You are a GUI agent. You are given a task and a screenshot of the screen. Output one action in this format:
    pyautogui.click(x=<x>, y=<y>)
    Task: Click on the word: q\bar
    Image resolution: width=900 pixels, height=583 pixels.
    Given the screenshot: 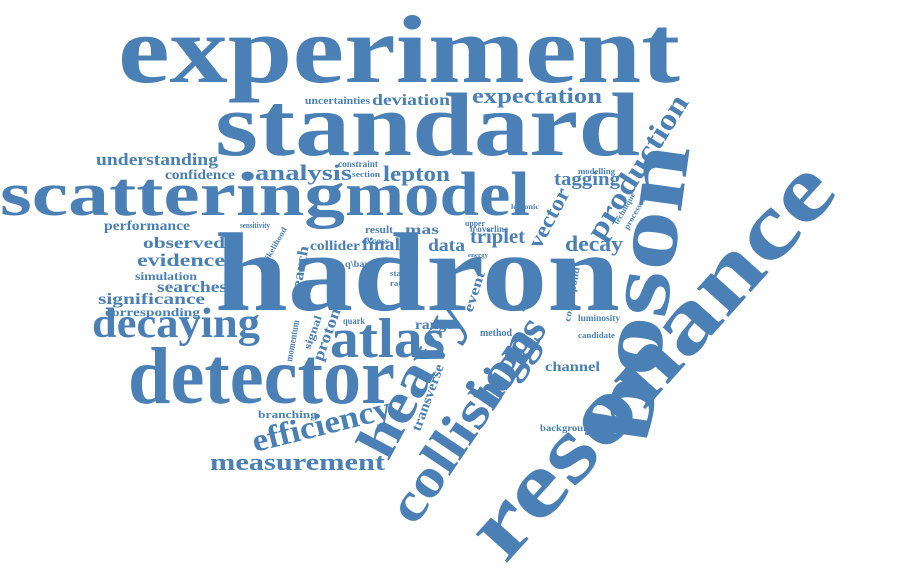 What is the action you would take?
    pyautogui.click(x=357, y=264)
    